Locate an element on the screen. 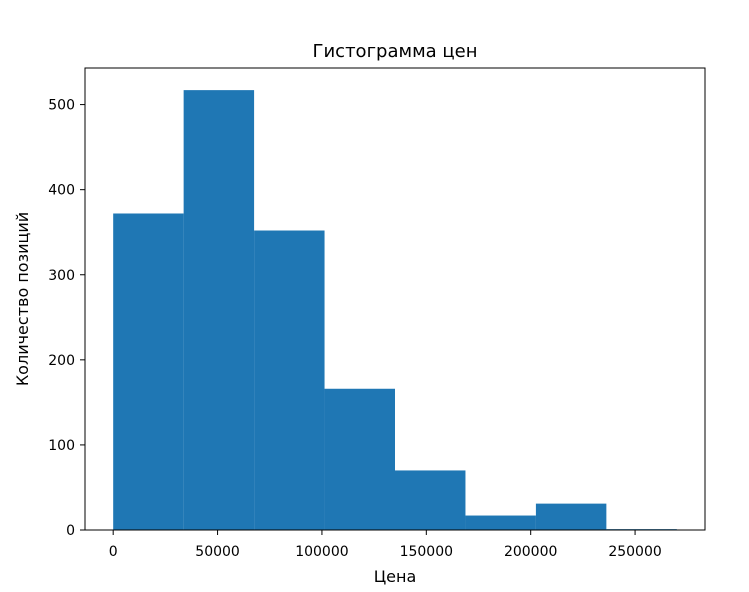 This screenshot has height=592, width=749. x-tick-label: 200000 is located at coordinates (530, 552).